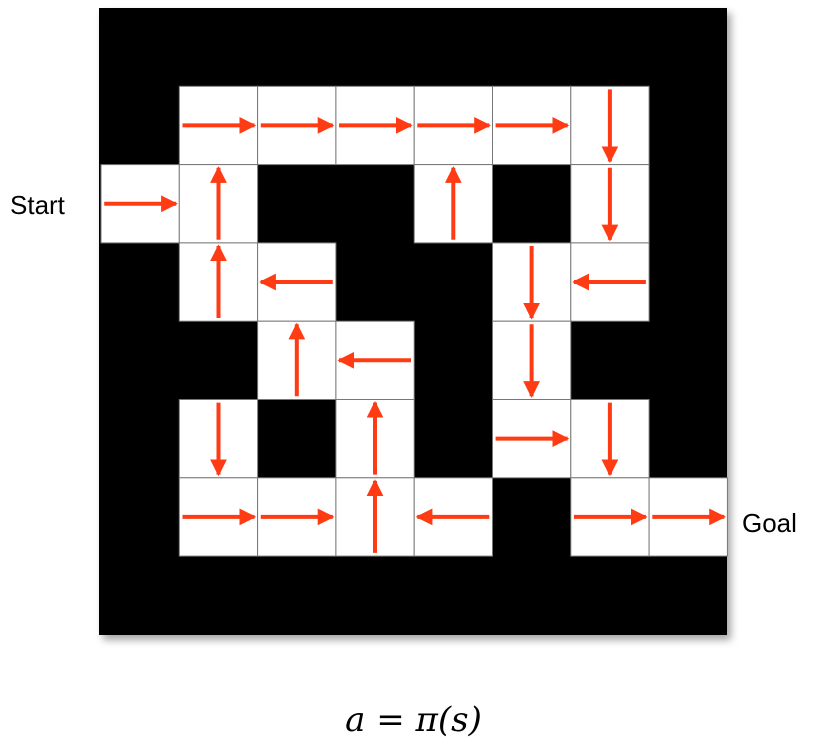 The image size is (827, 755). Describe the element at coordinates (413, 720) in the screenshot. I see `policy-equation: a = π(s)` at that location.